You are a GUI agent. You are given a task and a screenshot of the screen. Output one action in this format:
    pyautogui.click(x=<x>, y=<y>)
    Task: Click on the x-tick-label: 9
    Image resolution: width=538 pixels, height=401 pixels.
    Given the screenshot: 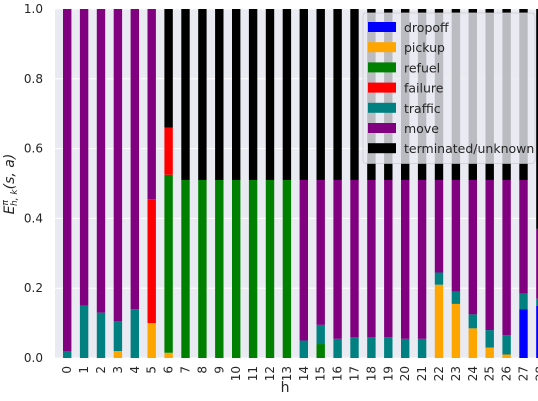 What is the action you would take?
    pyautogui.click(x=219, y=370)
    